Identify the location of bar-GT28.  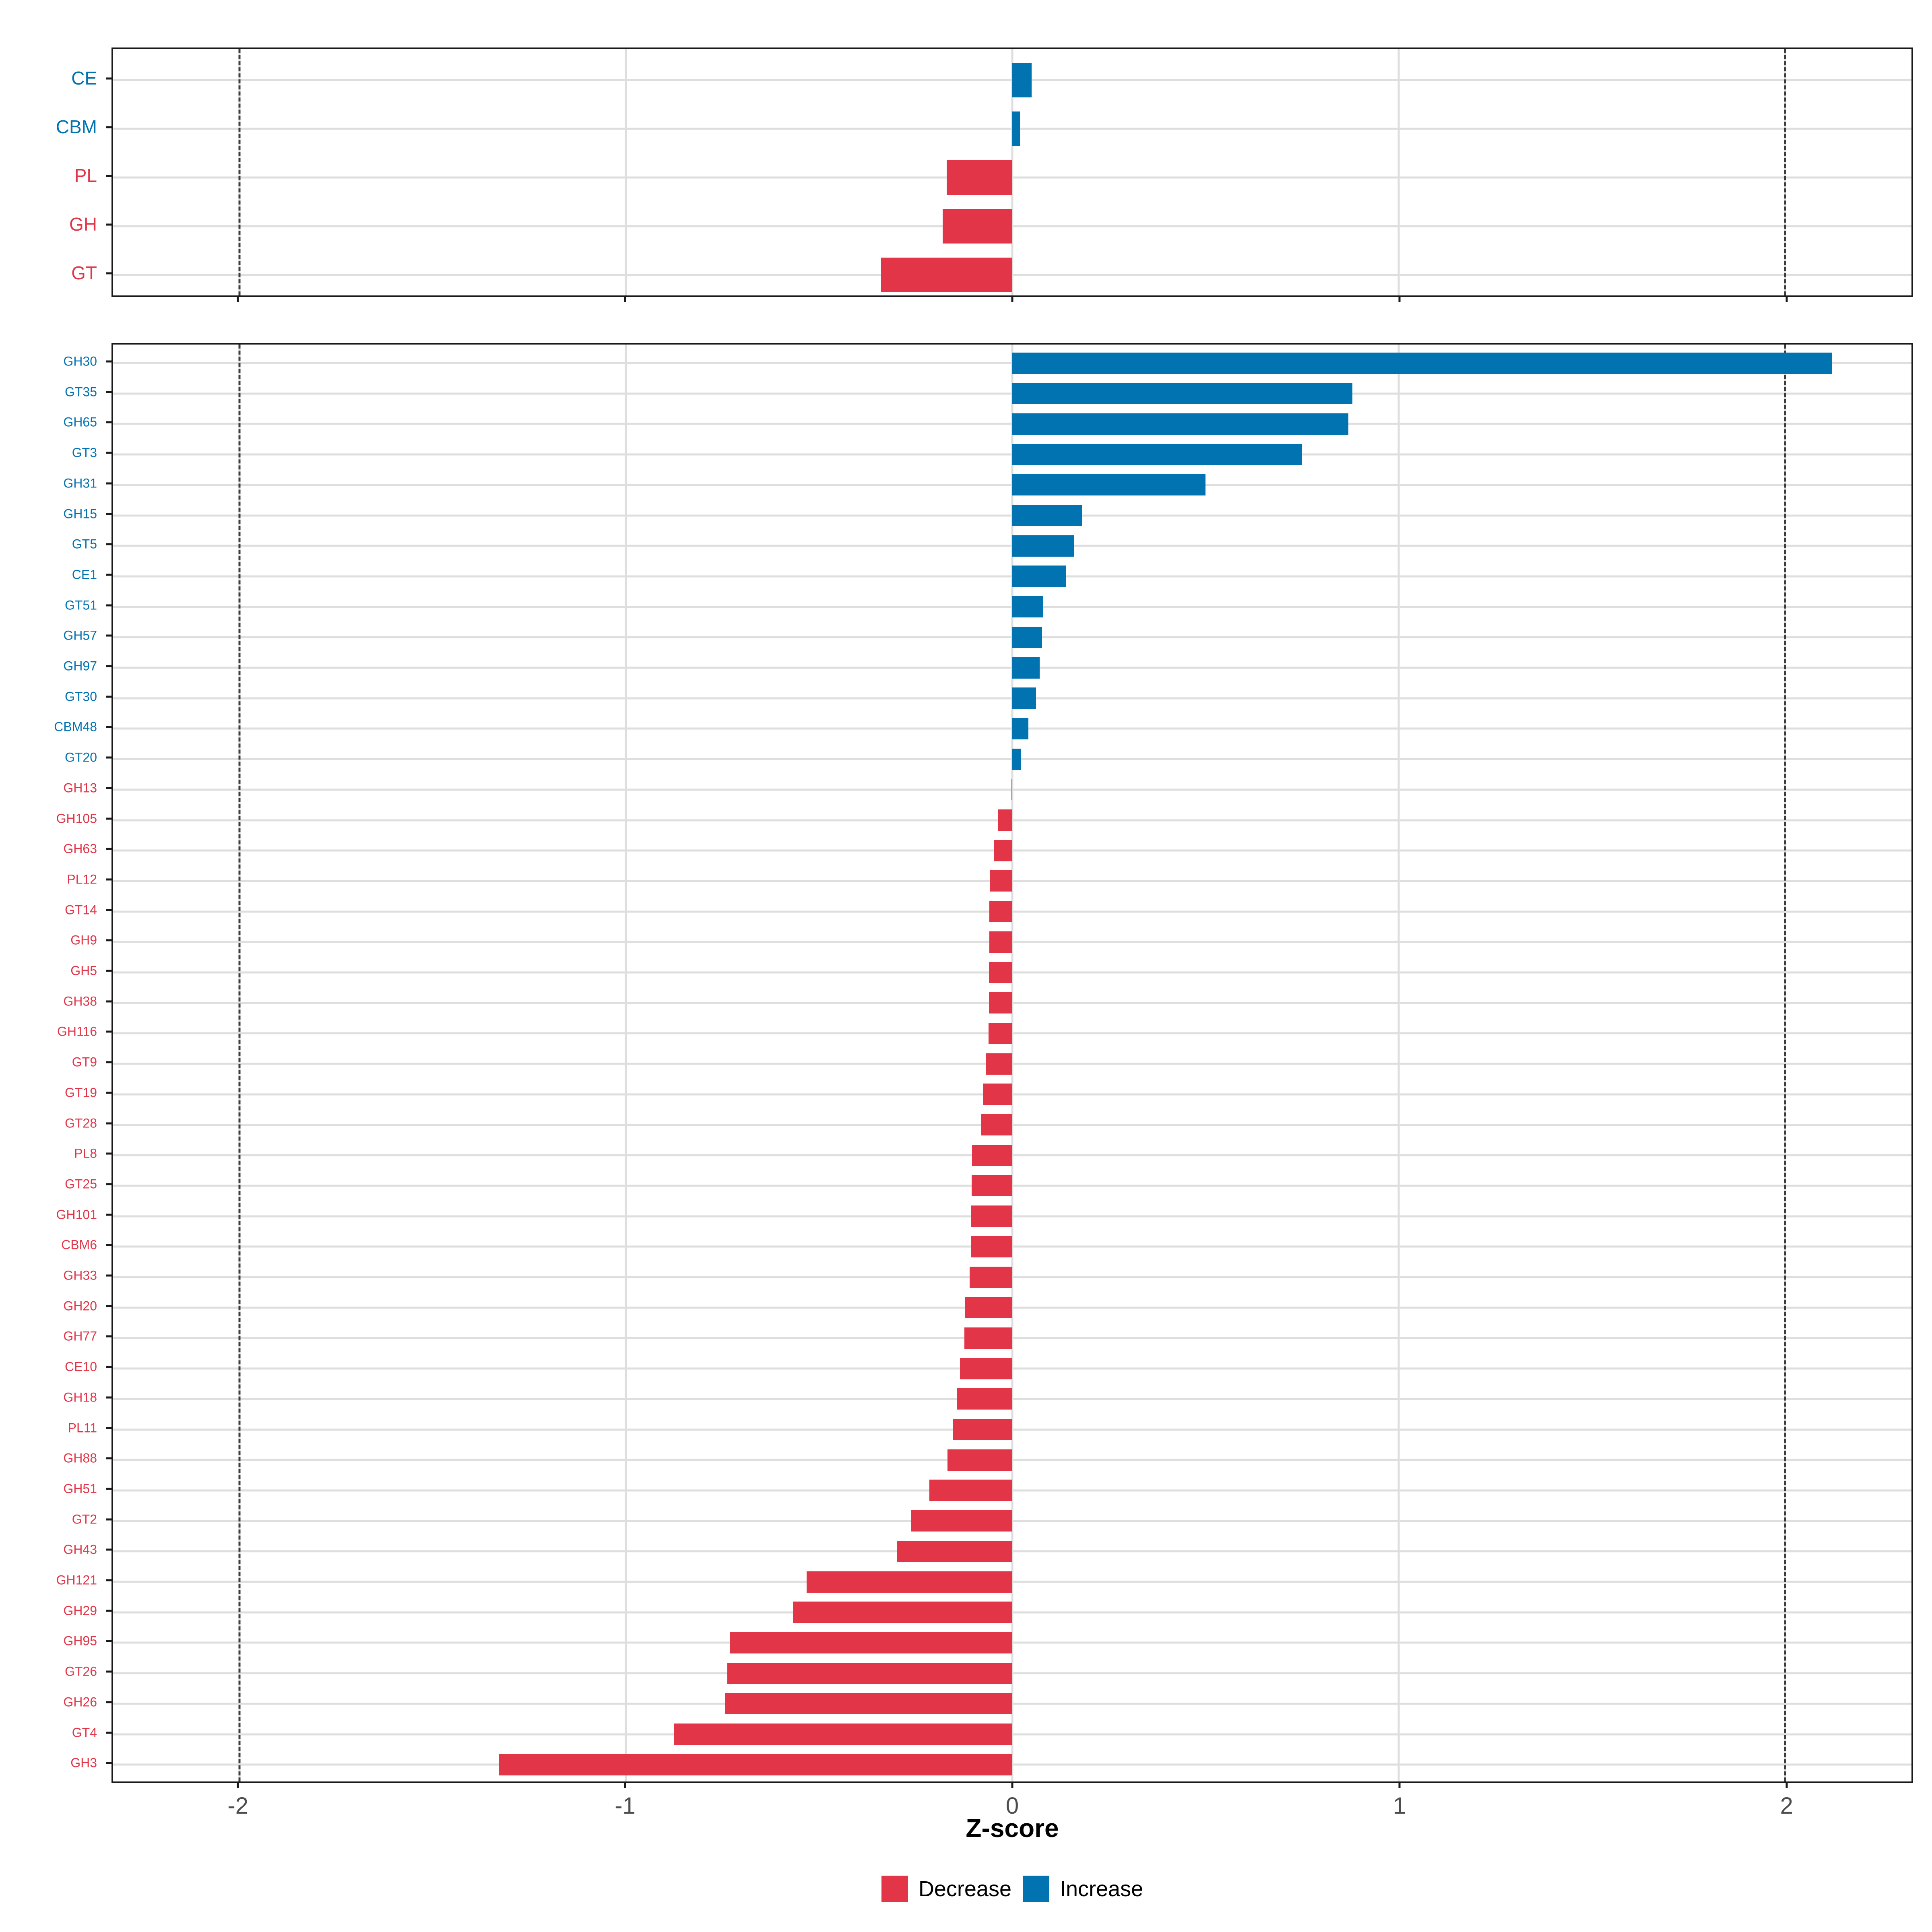
(996, 1124).